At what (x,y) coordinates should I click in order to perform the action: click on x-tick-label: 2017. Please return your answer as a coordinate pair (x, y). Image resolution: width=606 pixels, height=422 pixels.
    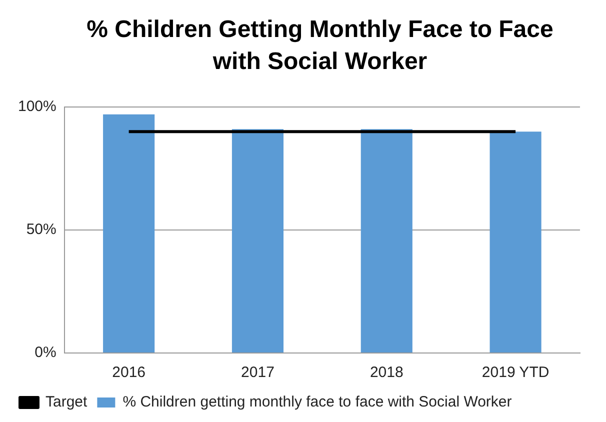
    Looking at the image, I should click on (257, 373).